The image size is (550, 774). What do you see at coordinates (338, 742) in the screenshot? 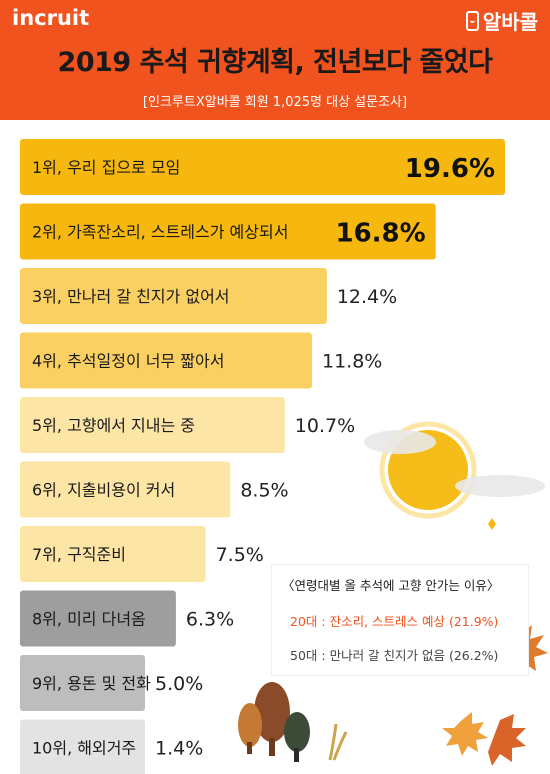
I see `grass-icon` at bounding box center [338, 742].